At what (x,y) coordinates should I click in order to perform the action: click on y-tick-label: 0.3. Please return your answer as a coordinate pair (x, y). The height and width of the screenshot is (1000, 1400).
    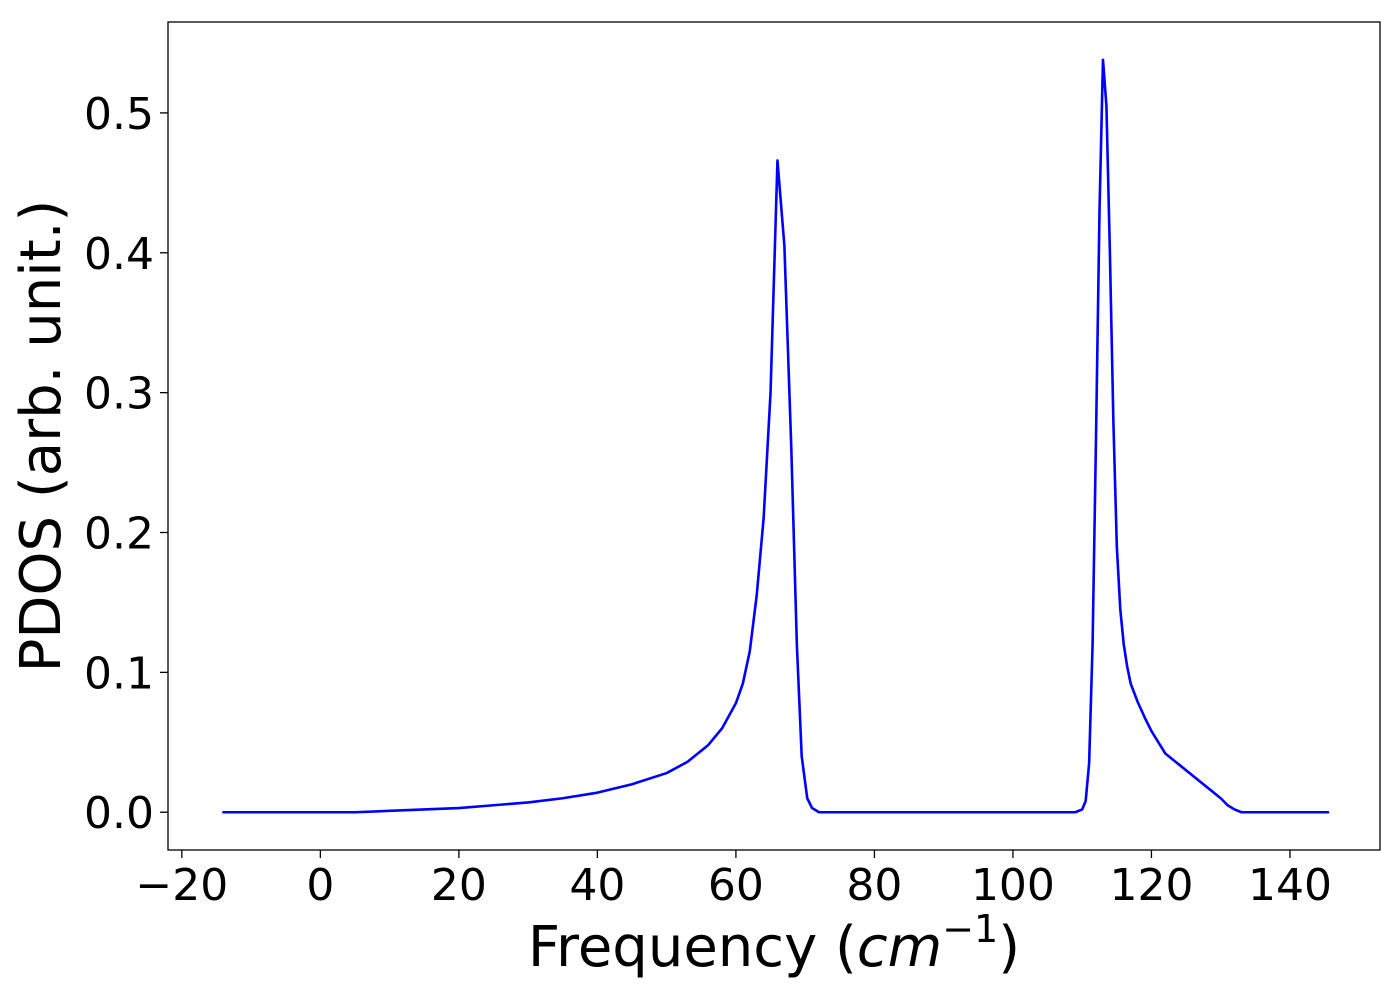
    Looking at the image, I should click on (119, 394).